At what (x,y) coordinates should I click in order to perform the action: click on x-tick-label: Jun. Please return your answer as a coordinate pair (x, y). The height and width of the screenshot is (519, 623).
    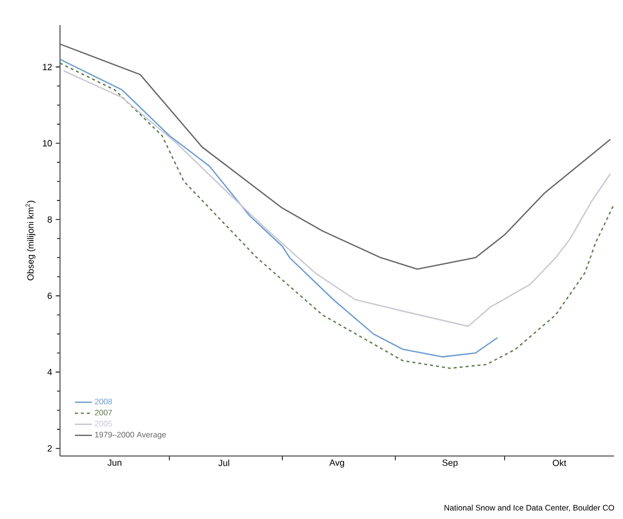
    Looking at the image, I should click on (115, 463).